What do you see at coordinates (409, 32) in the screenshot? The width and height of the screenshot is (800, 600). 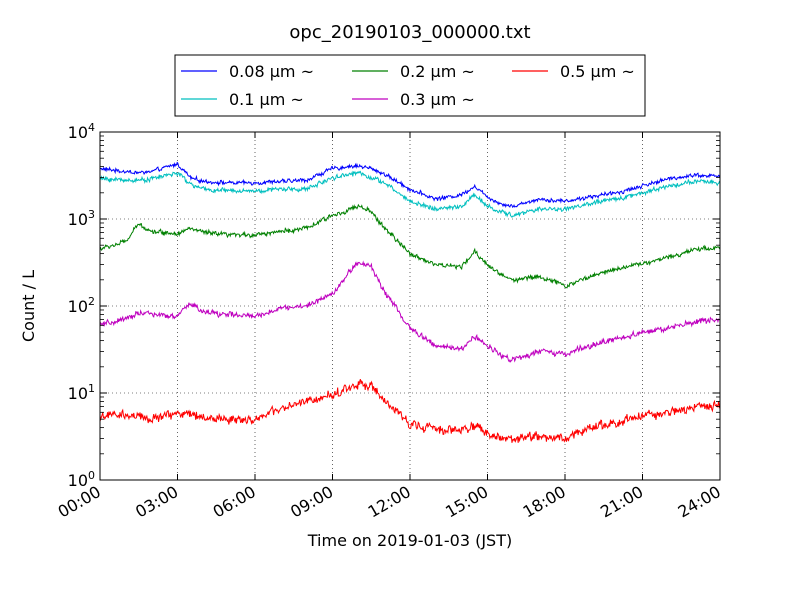 I see `chart-title: opc_20190103_000000.txt` at bounding box center [409, 32].